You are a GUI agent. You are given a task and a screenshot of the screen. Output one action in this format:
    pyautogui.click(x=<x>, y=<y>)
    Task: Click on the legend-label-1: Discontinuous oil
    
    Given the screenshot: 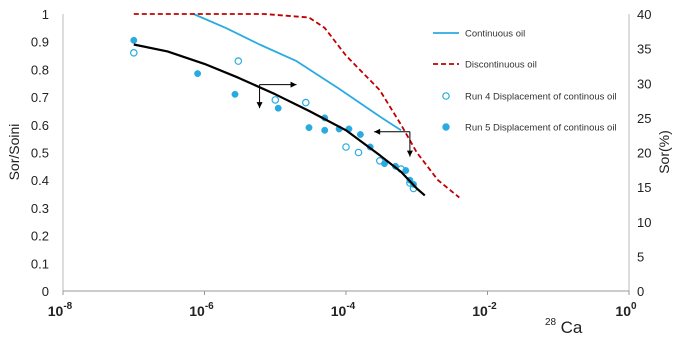 What is the action you would take?
    pyautogui.click(x=501, y=65)
    